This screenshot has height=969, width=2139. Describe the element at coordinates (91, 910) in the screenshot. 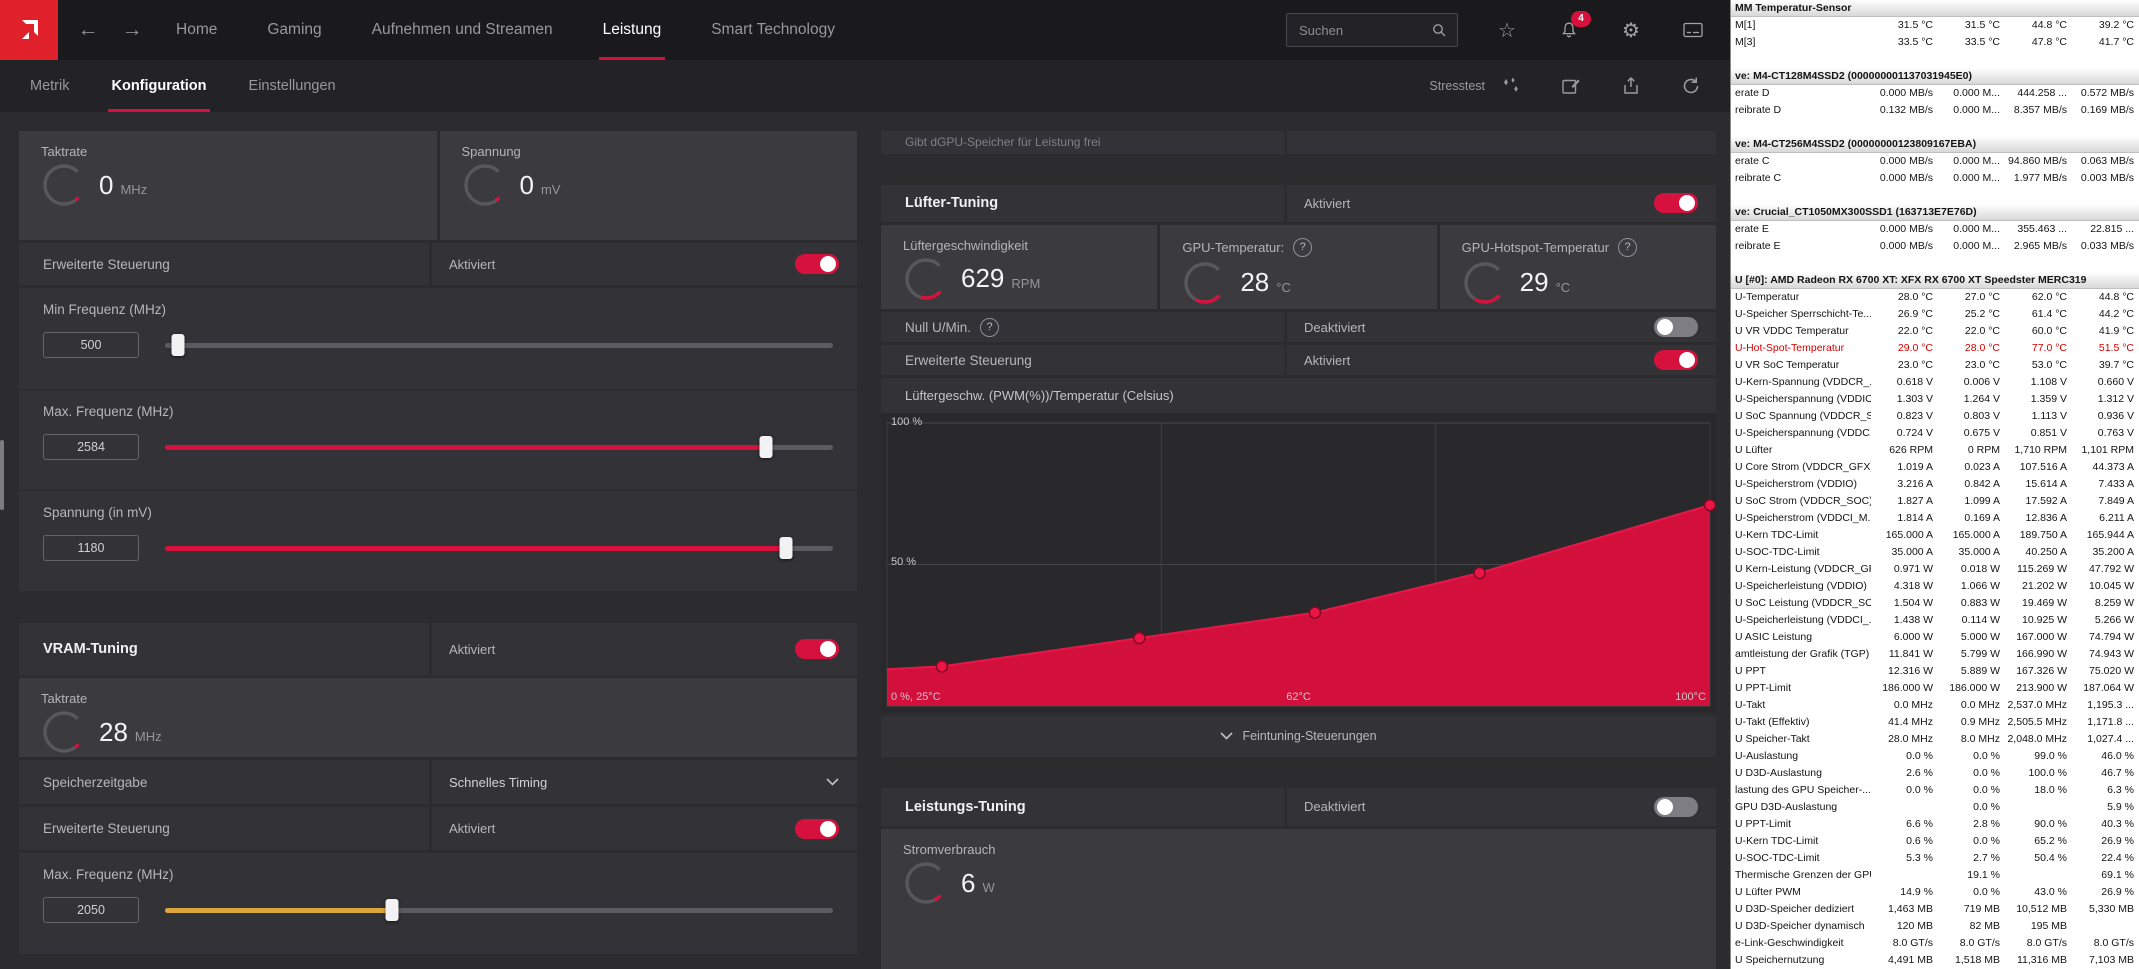

I see `vram-max-frequency-input` at that location.